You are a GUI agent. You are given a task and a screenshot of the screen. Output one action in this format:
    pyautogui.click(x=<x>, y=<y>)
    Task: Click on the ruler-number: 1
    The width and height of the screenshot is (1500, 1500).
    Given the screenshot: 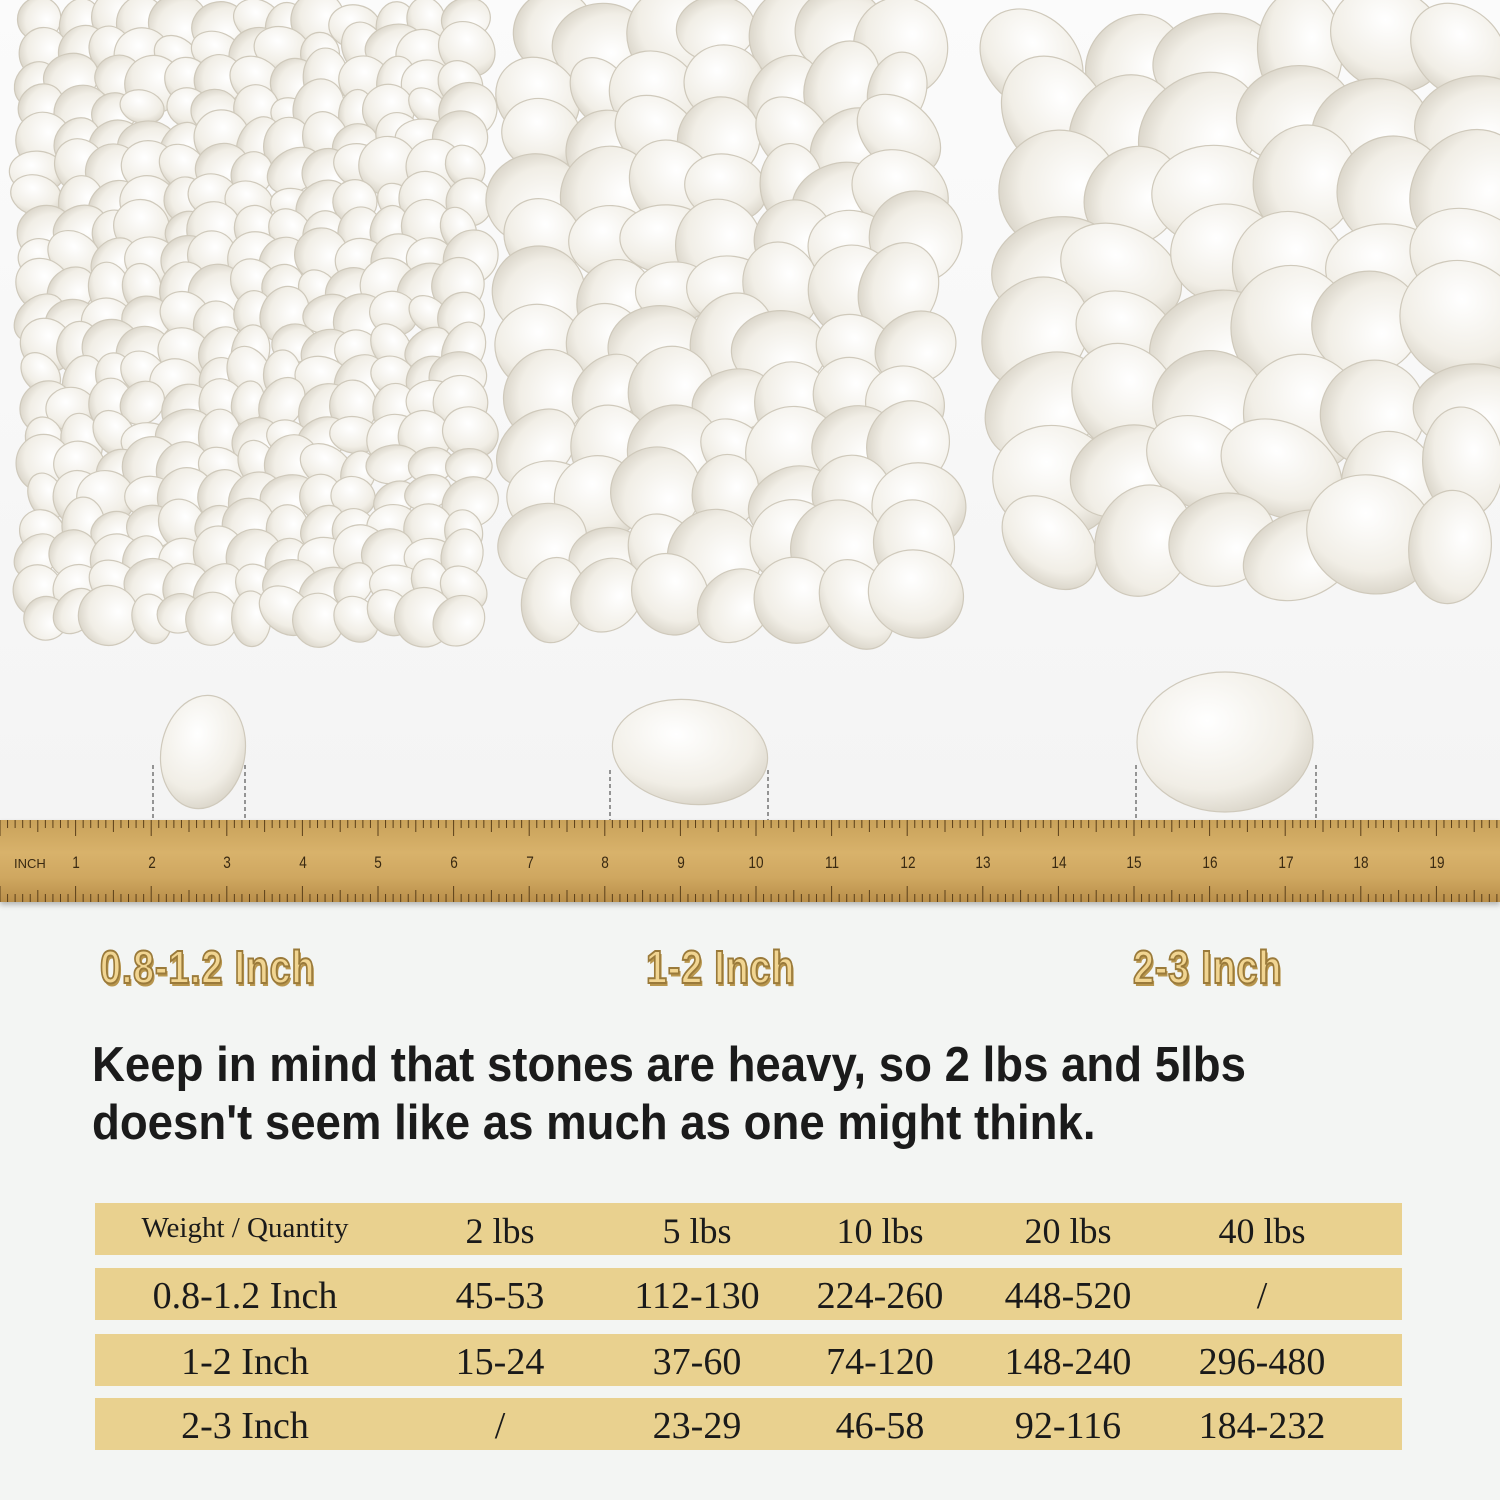 What is the action you would take?
    pyautogui.click(x=76, y=862)
    